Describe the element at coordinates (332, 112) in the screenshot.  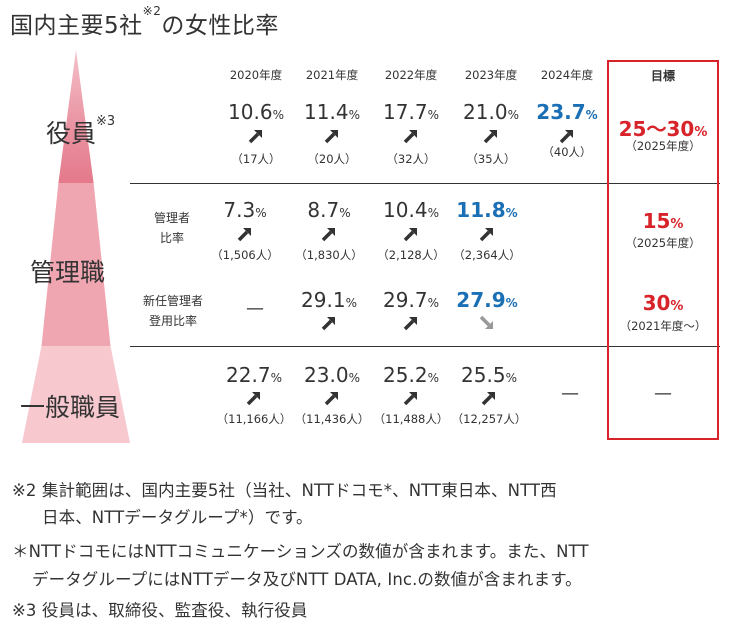
I see `officers-value-2021: 11.4%` at that location.